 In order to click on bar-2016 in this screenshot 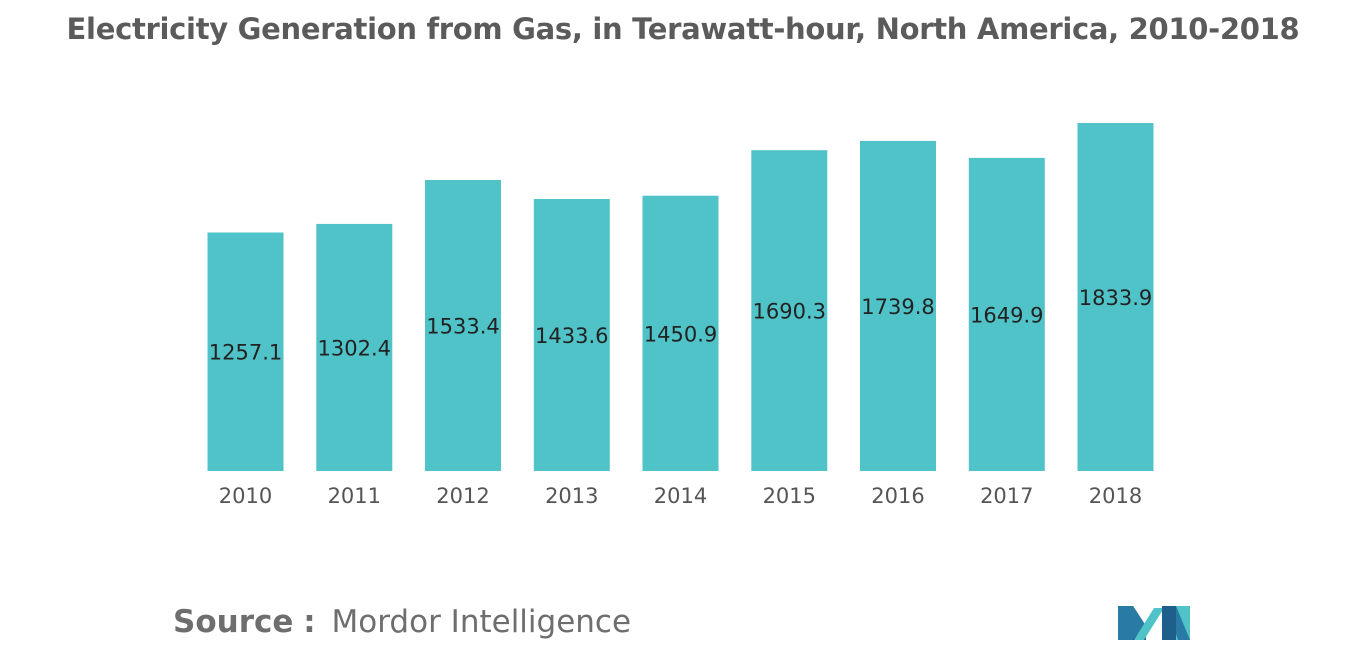, I will do `click(898, 305)`.